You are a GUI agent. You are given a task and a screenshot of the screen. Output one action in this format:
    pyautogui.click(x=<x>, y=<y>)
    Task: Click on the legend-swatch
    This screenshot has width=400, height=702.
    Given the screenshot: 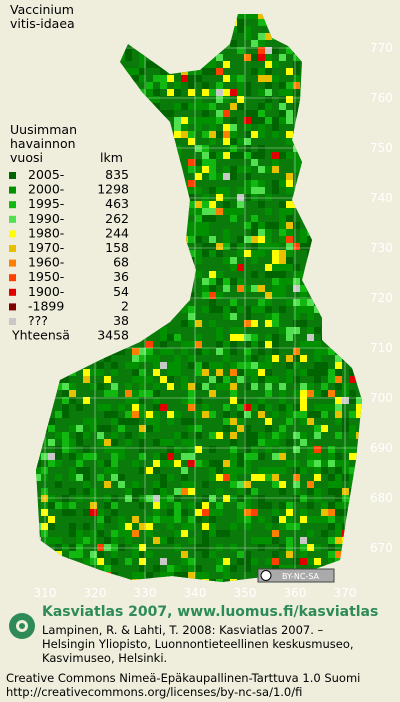 What is the action you would take?
    pyautogui.click(x=12, y=292)
    